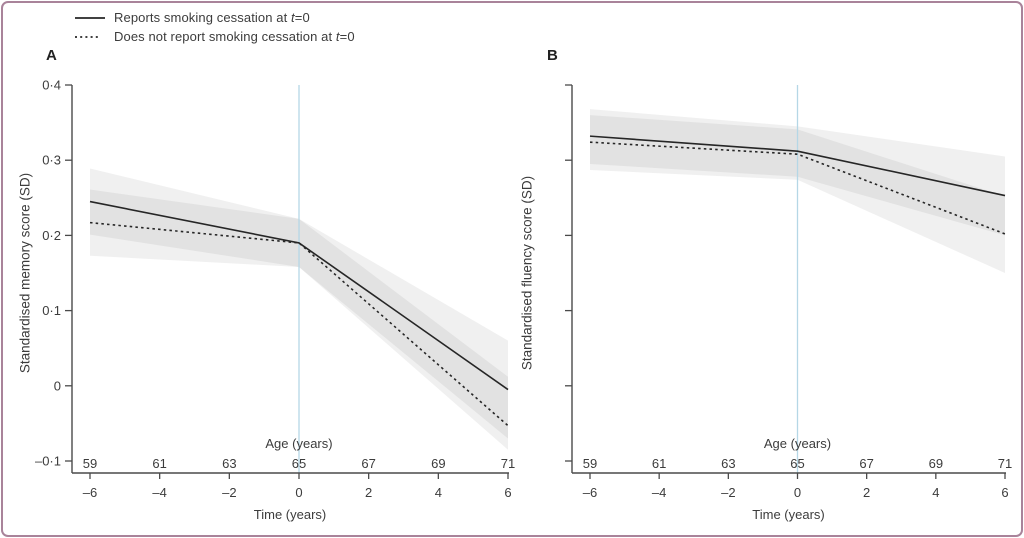 Image resolution: width=1024 pixels, height=538 pixels. I want to click on panel-a-x-tick-label: 2, so click(368, 492).